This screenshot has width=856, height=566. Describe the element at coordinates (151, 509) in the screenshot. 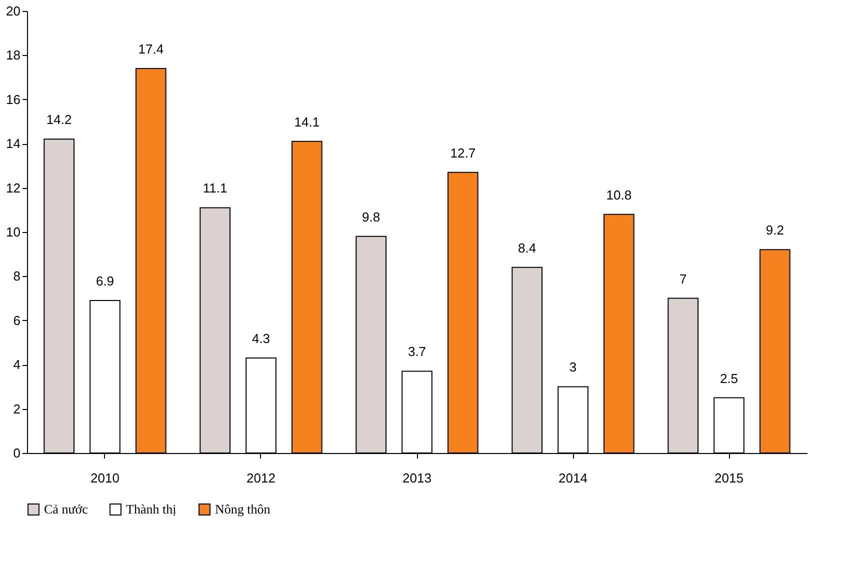

I see `legend-label: Thành thị` at that location.